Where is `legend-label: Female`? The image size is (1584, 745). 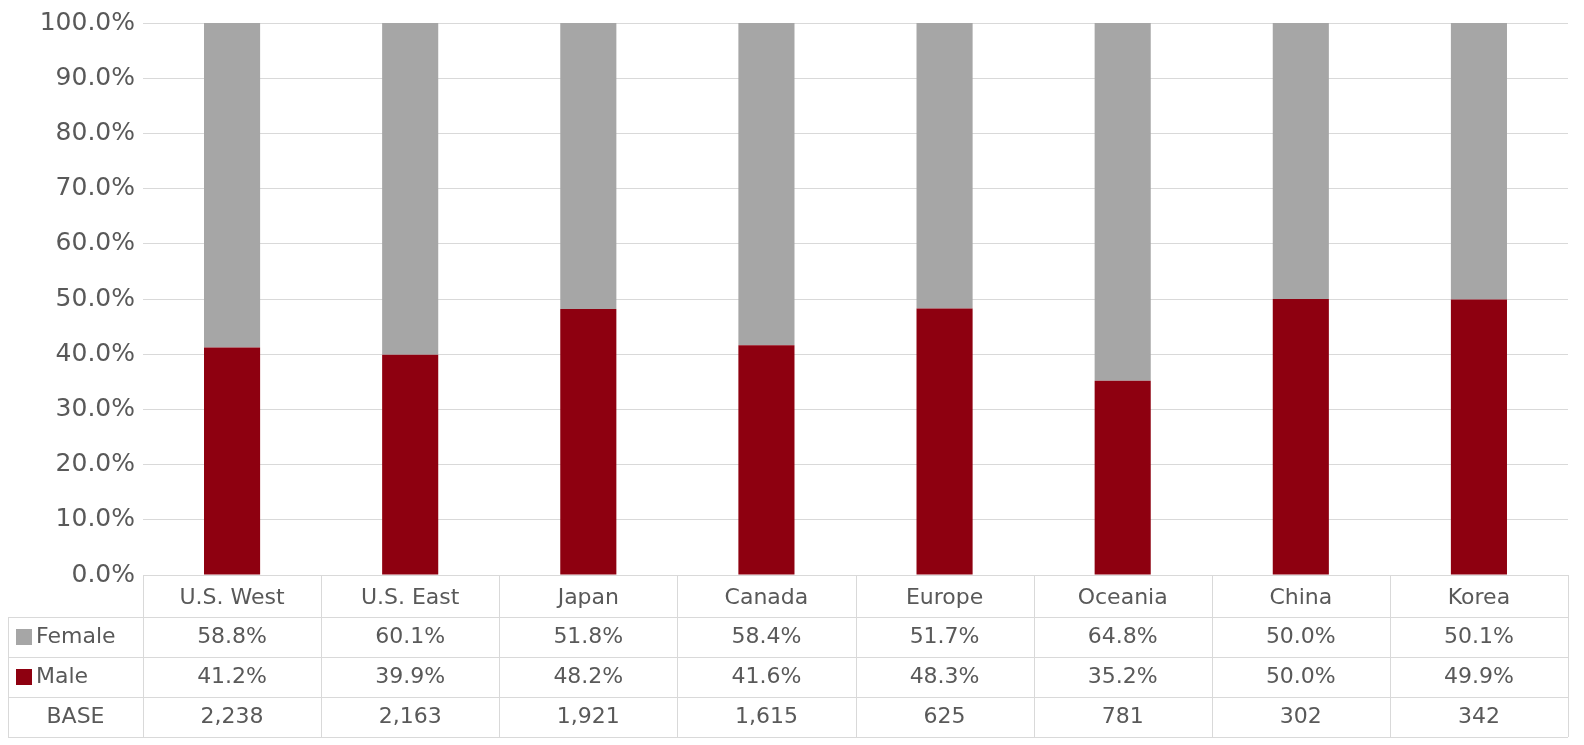
legend-label: Female is located at coordinates (76, 635).